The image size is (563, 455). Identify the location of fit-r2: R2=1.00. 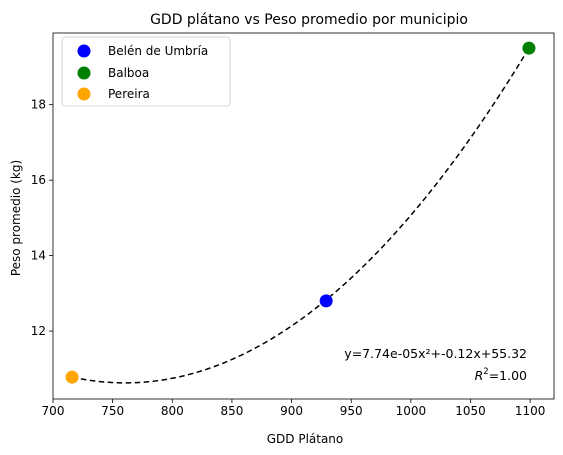
(501, 375).